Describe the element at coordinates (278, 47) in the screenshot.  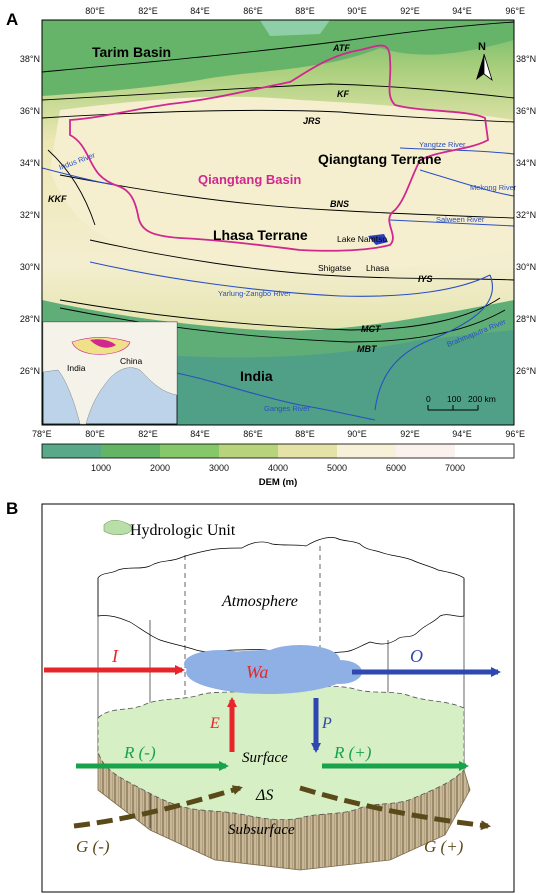
I see `fault-line-atf` at that location.